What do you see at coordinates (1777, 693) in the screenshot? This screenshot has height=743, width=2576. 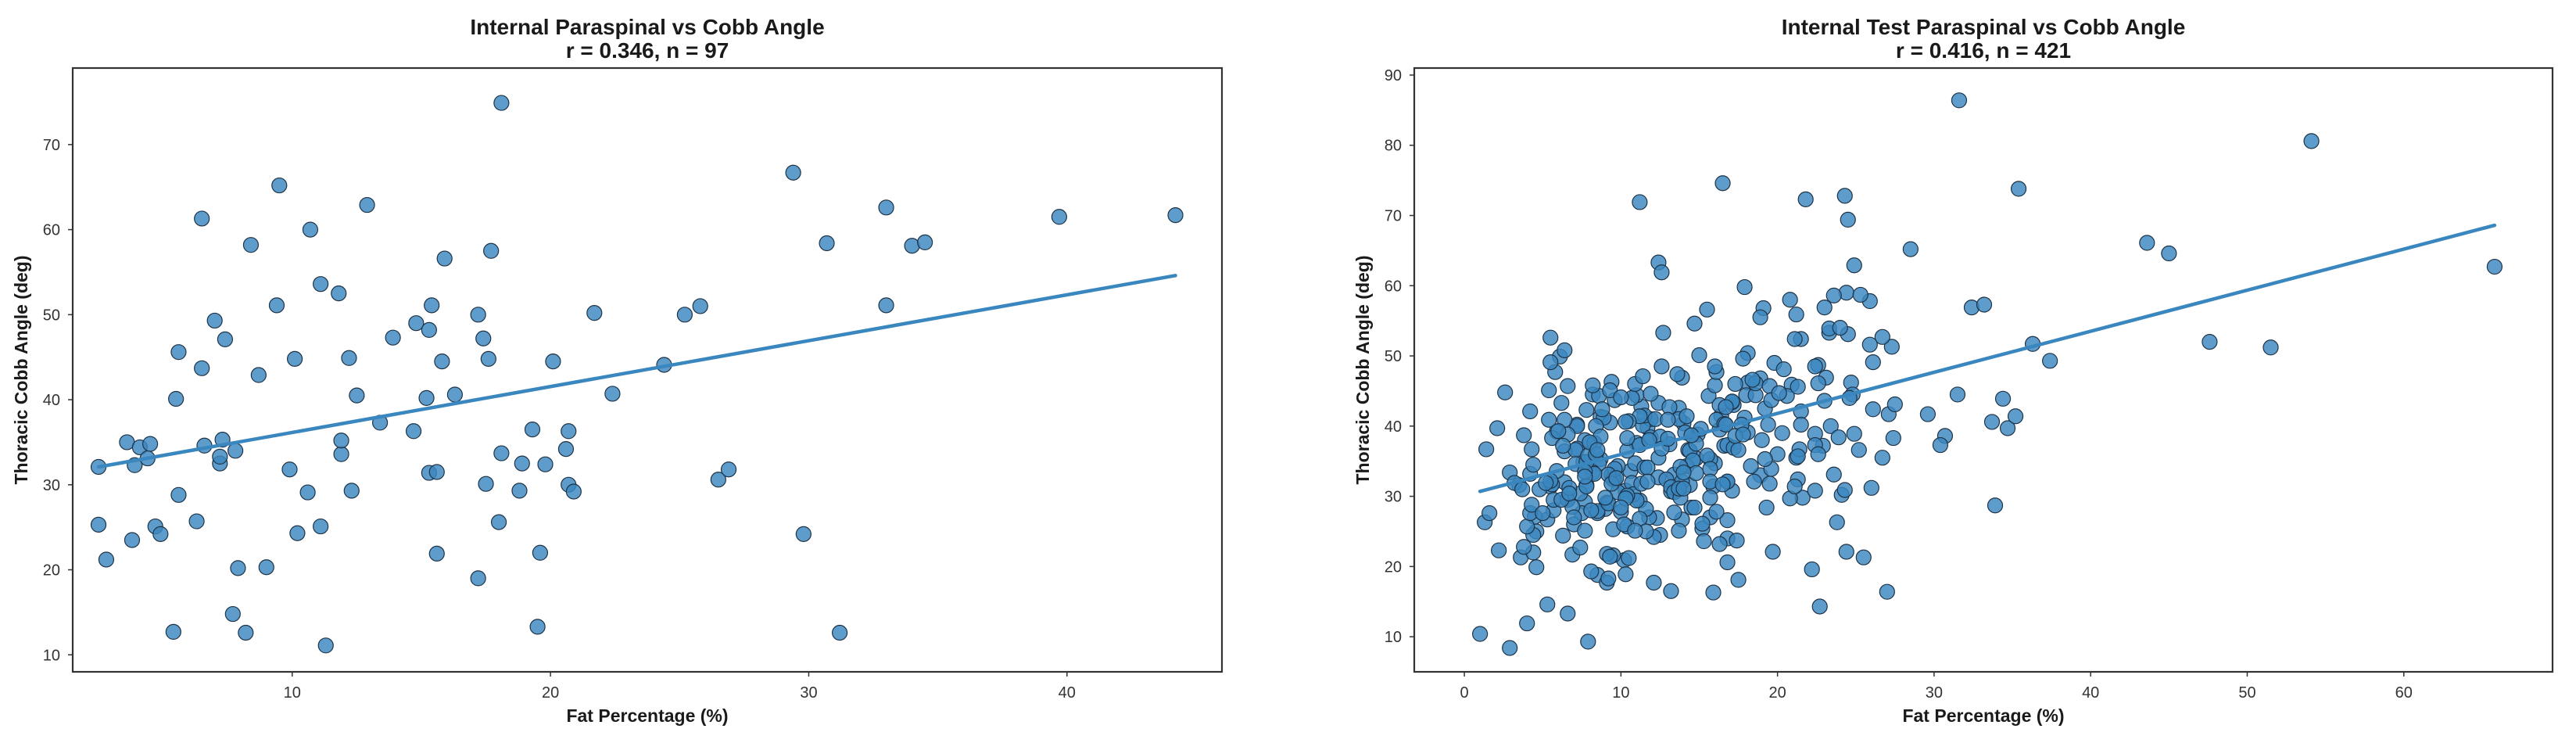 I see `x-tick-label: 20` at bounding box center [1777, 693].